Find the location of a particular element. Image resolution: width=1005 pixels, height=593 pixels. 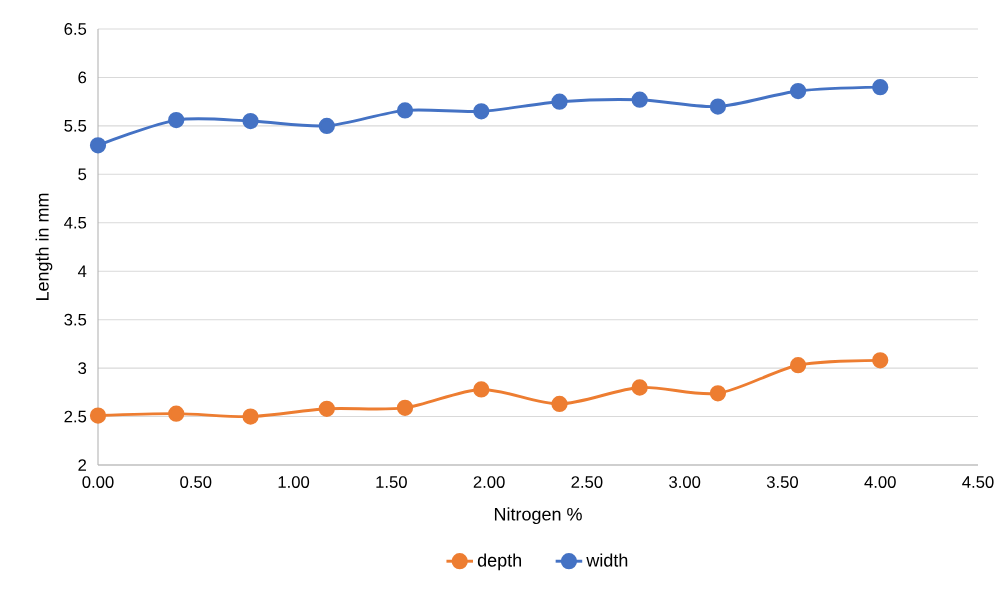

x-tick-label: 3.50 is located at coordinates (782, 482).